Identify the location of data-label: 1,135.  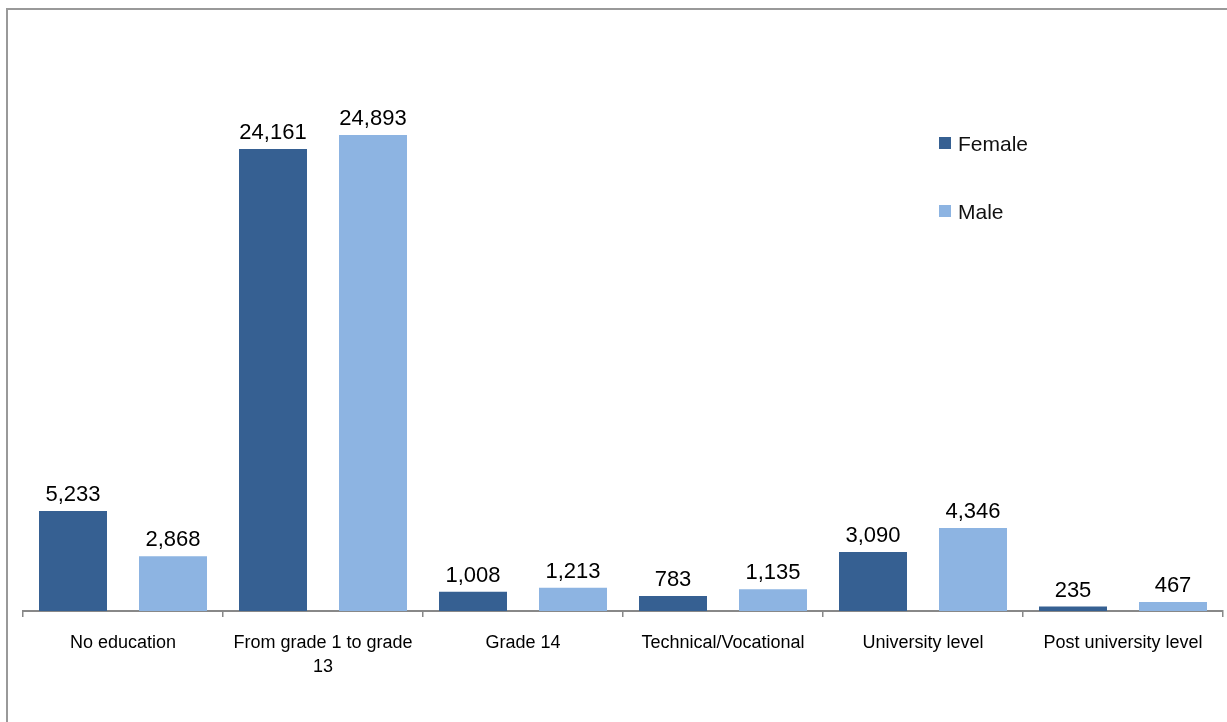
(773, 572).